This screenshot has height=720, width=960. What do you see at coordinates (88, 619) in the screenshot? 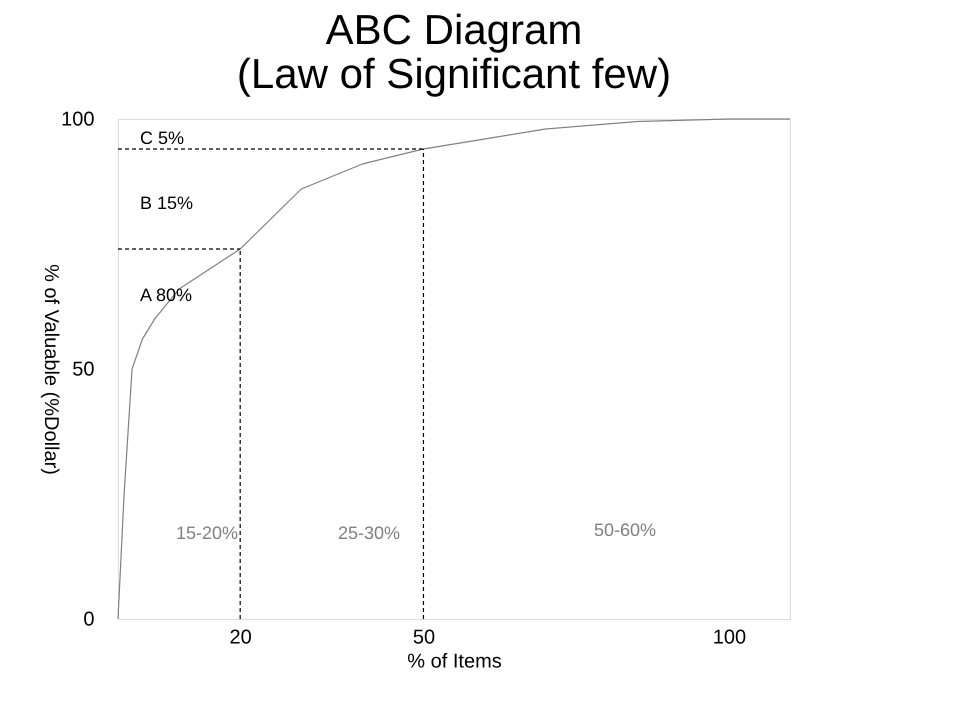
I see `y-tick-label: 0` at bounding box center [88, 619].